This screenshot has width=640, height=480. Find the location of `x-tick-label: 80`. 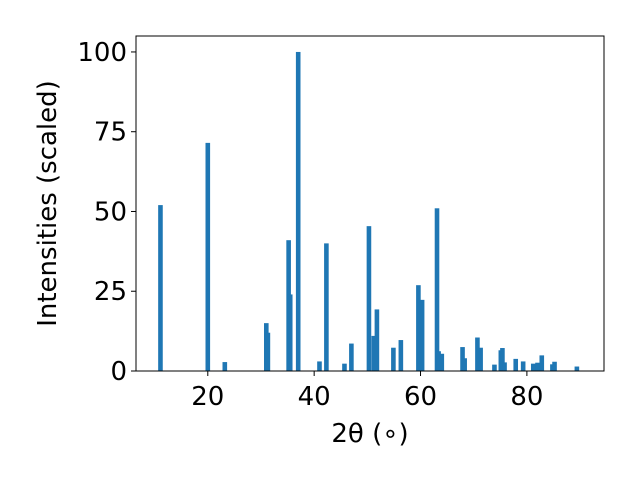

x-tick-label: 80 is located at coordinates (526, 397).